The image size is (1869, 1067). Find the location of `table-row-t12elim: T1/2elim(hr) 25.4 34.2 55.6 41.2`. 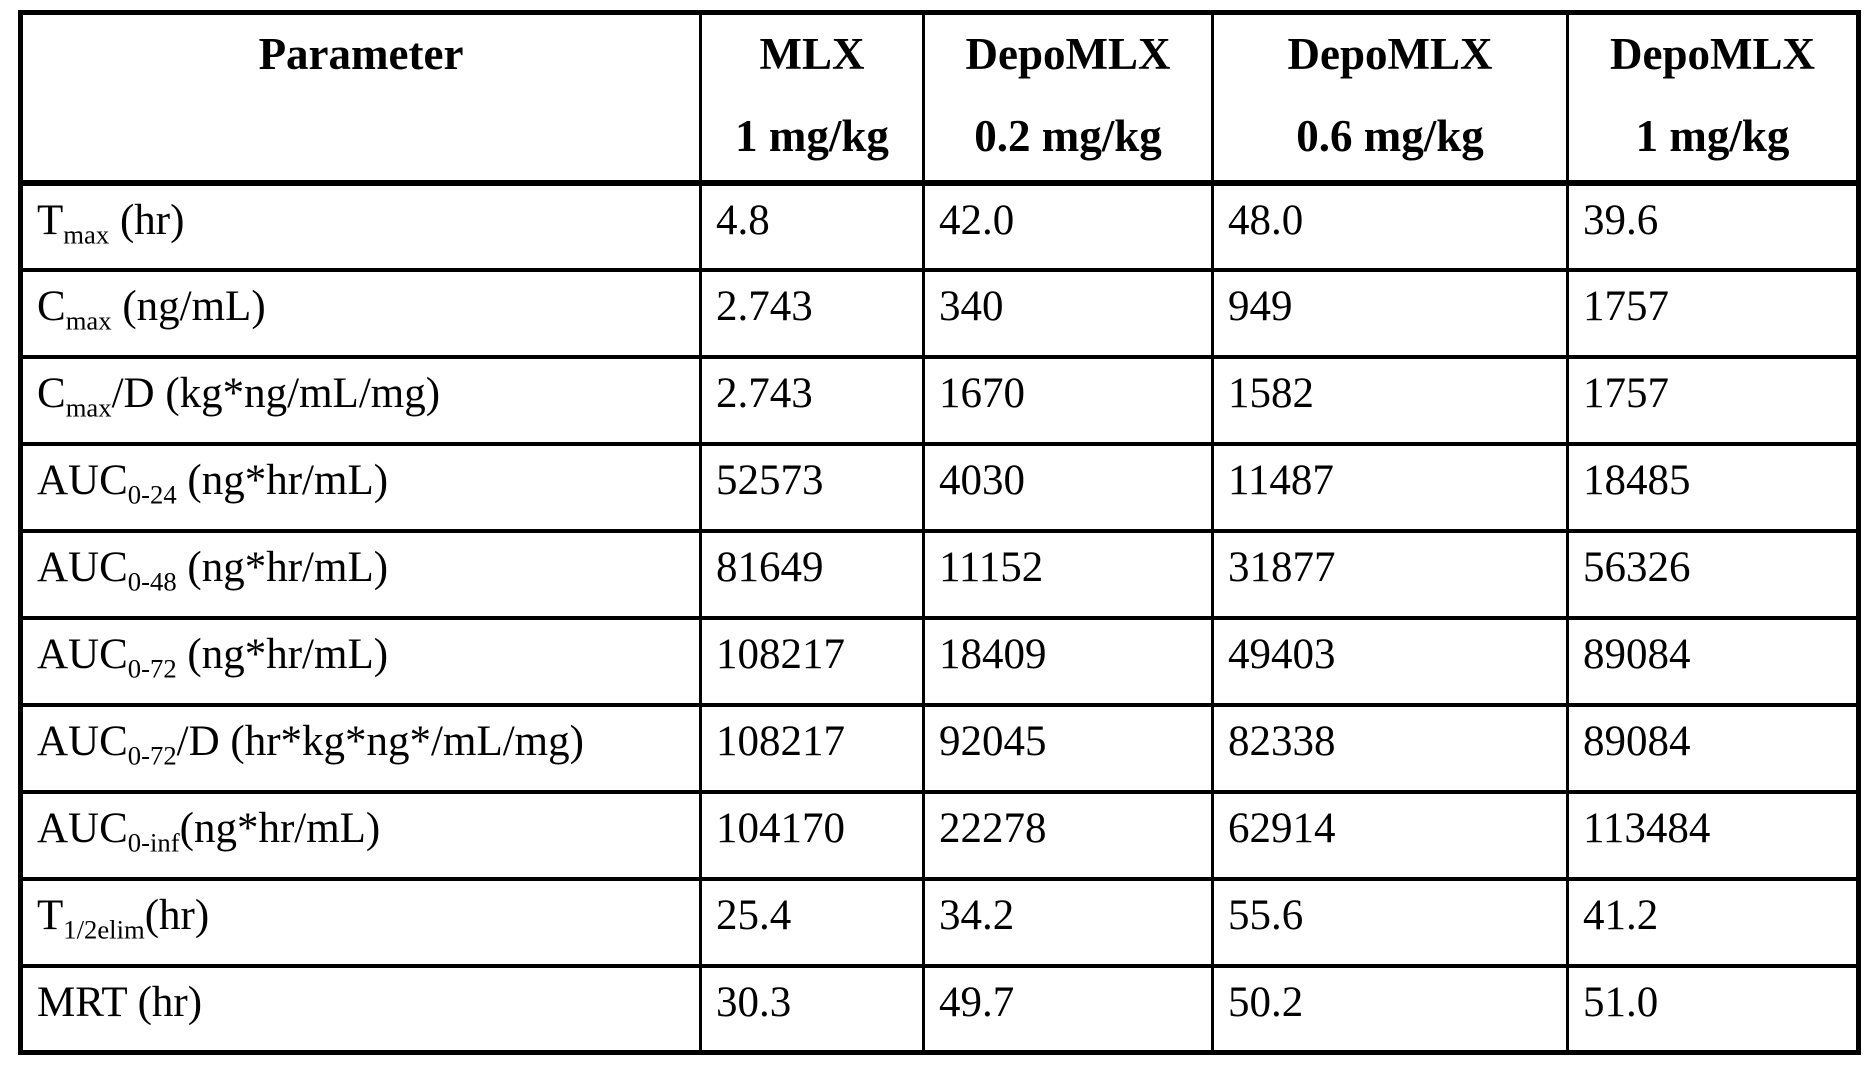

table-row-t12elim: T1/2elim(hr) 25.4 34.2 55.6 41.2 is located at coordinates (939, 922).